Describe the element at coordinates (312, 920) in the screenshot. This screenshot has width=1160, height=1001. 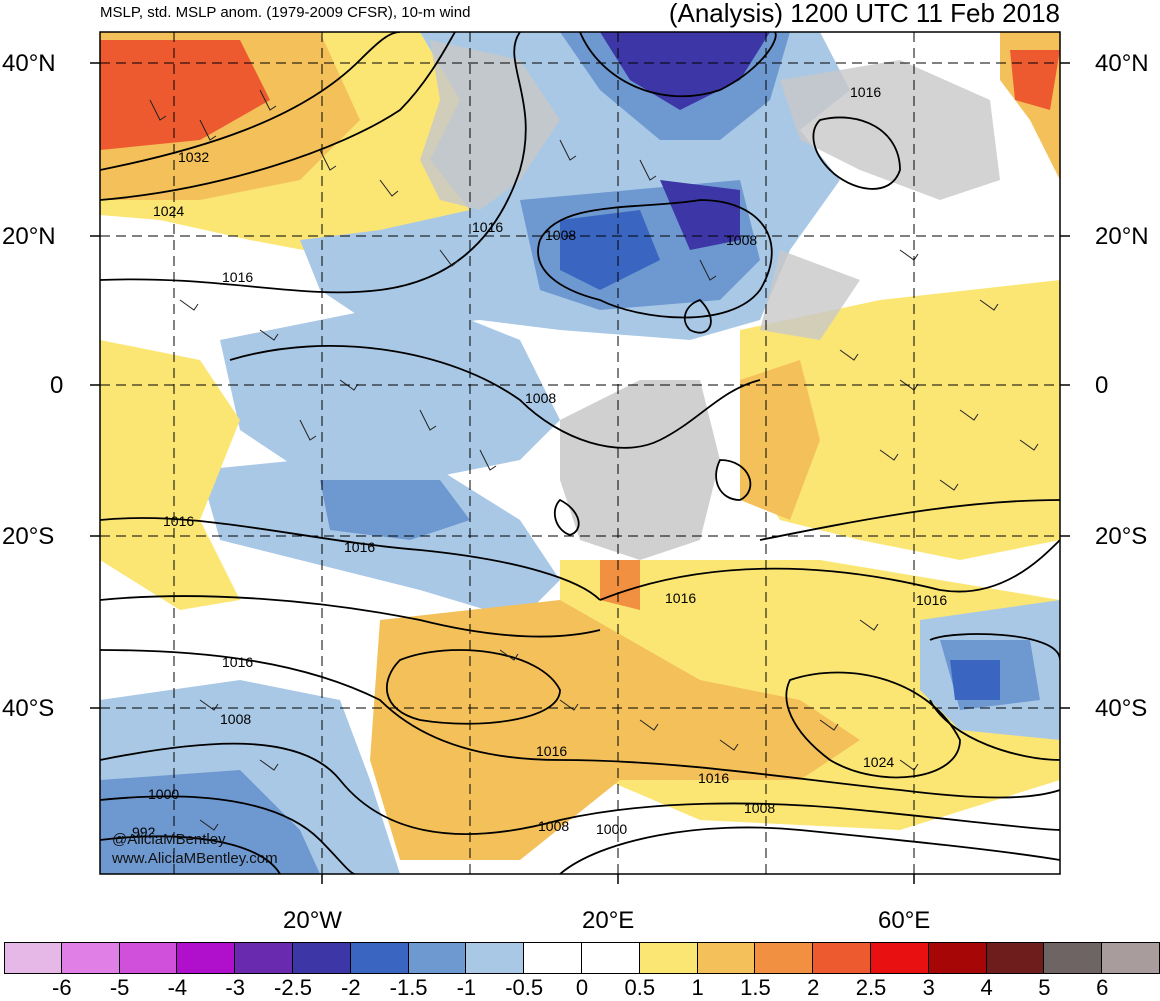
I see `lon-label: 20°W` at that location.